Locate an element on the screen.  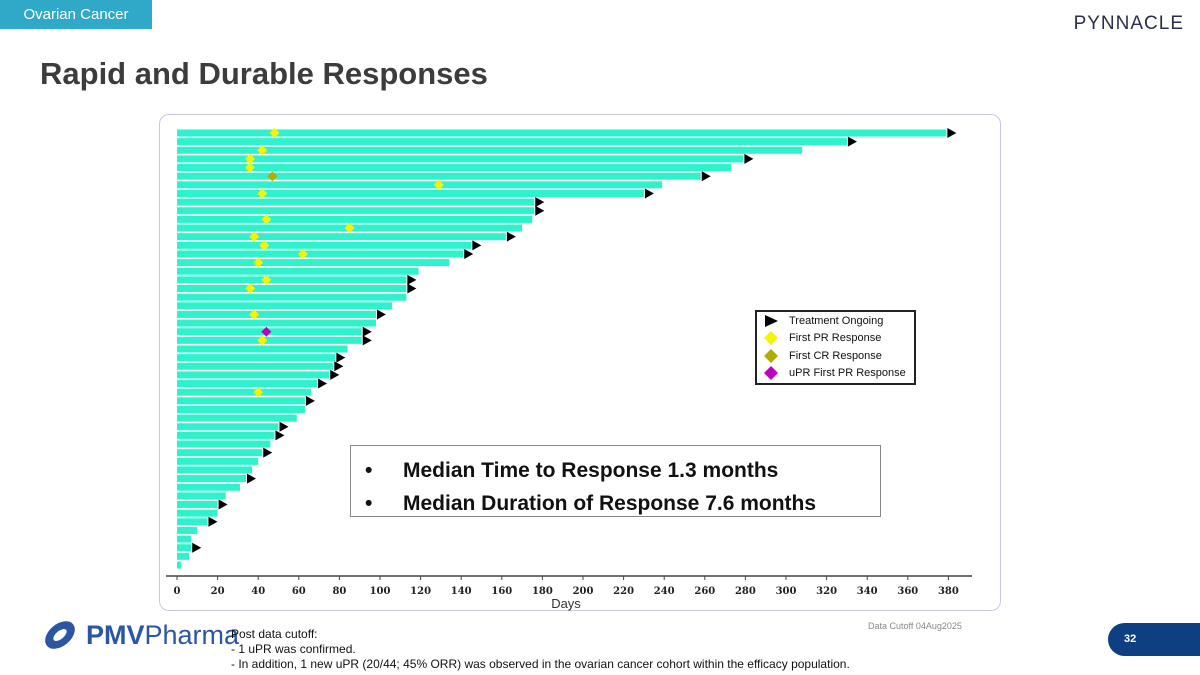
legend-item-cr: First CR Response is located at coordinates (835, 356).